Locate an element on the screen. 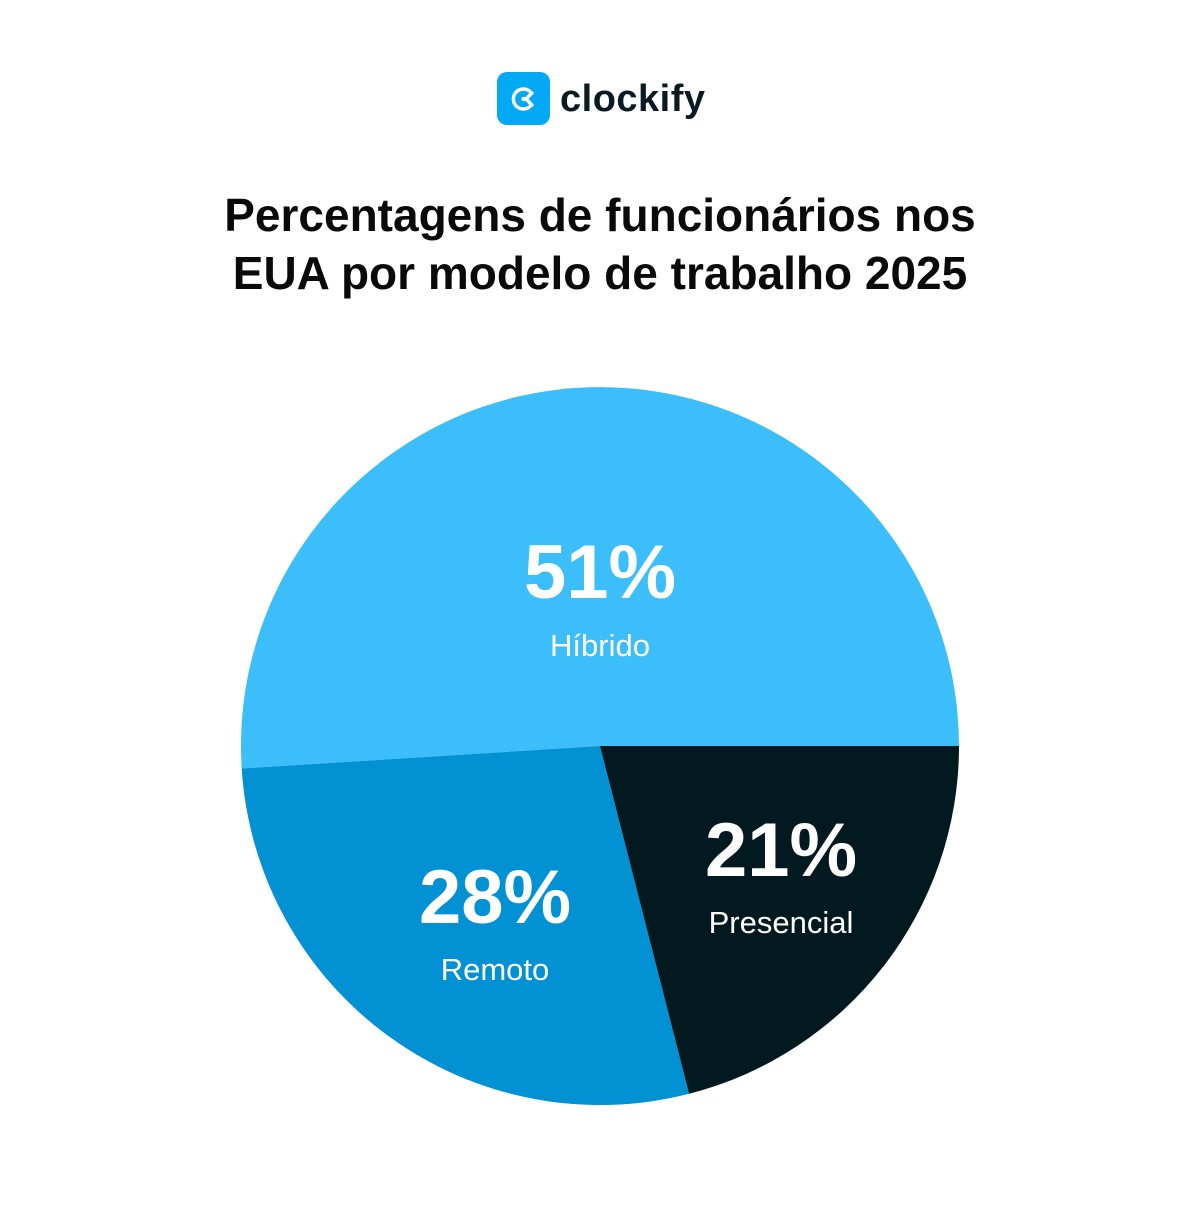 The height and width of the screenshot is (1226, 1200). slice-value-hibrido: 51% is located at coordinates (600, 572).